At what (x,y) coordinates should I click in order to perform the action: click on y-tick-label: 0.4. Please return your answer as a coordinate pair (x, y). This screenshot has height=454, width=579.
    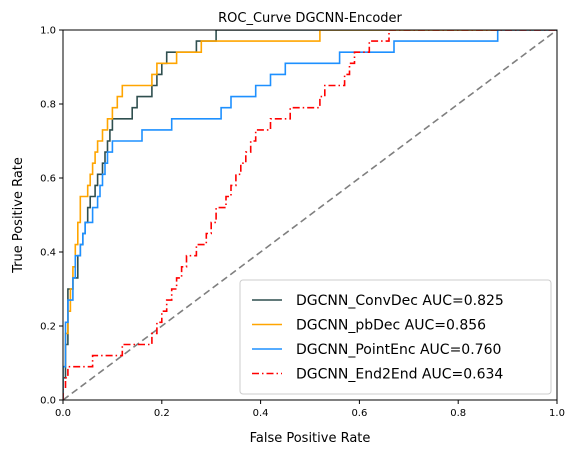
    Looking at the image, I should click on (48, 253).